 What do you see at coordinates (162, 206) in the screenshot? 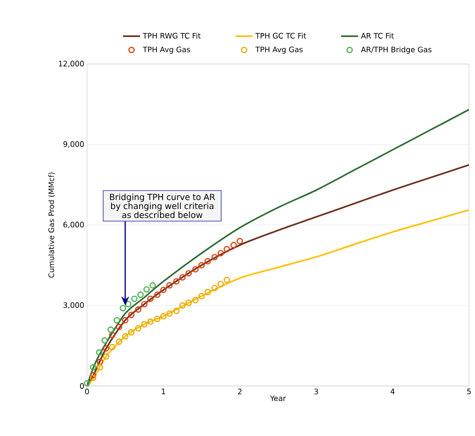
I see `annotation: Bridging TPH curve to AR by changing well criteria as described below` at bounding box center [162, 206].